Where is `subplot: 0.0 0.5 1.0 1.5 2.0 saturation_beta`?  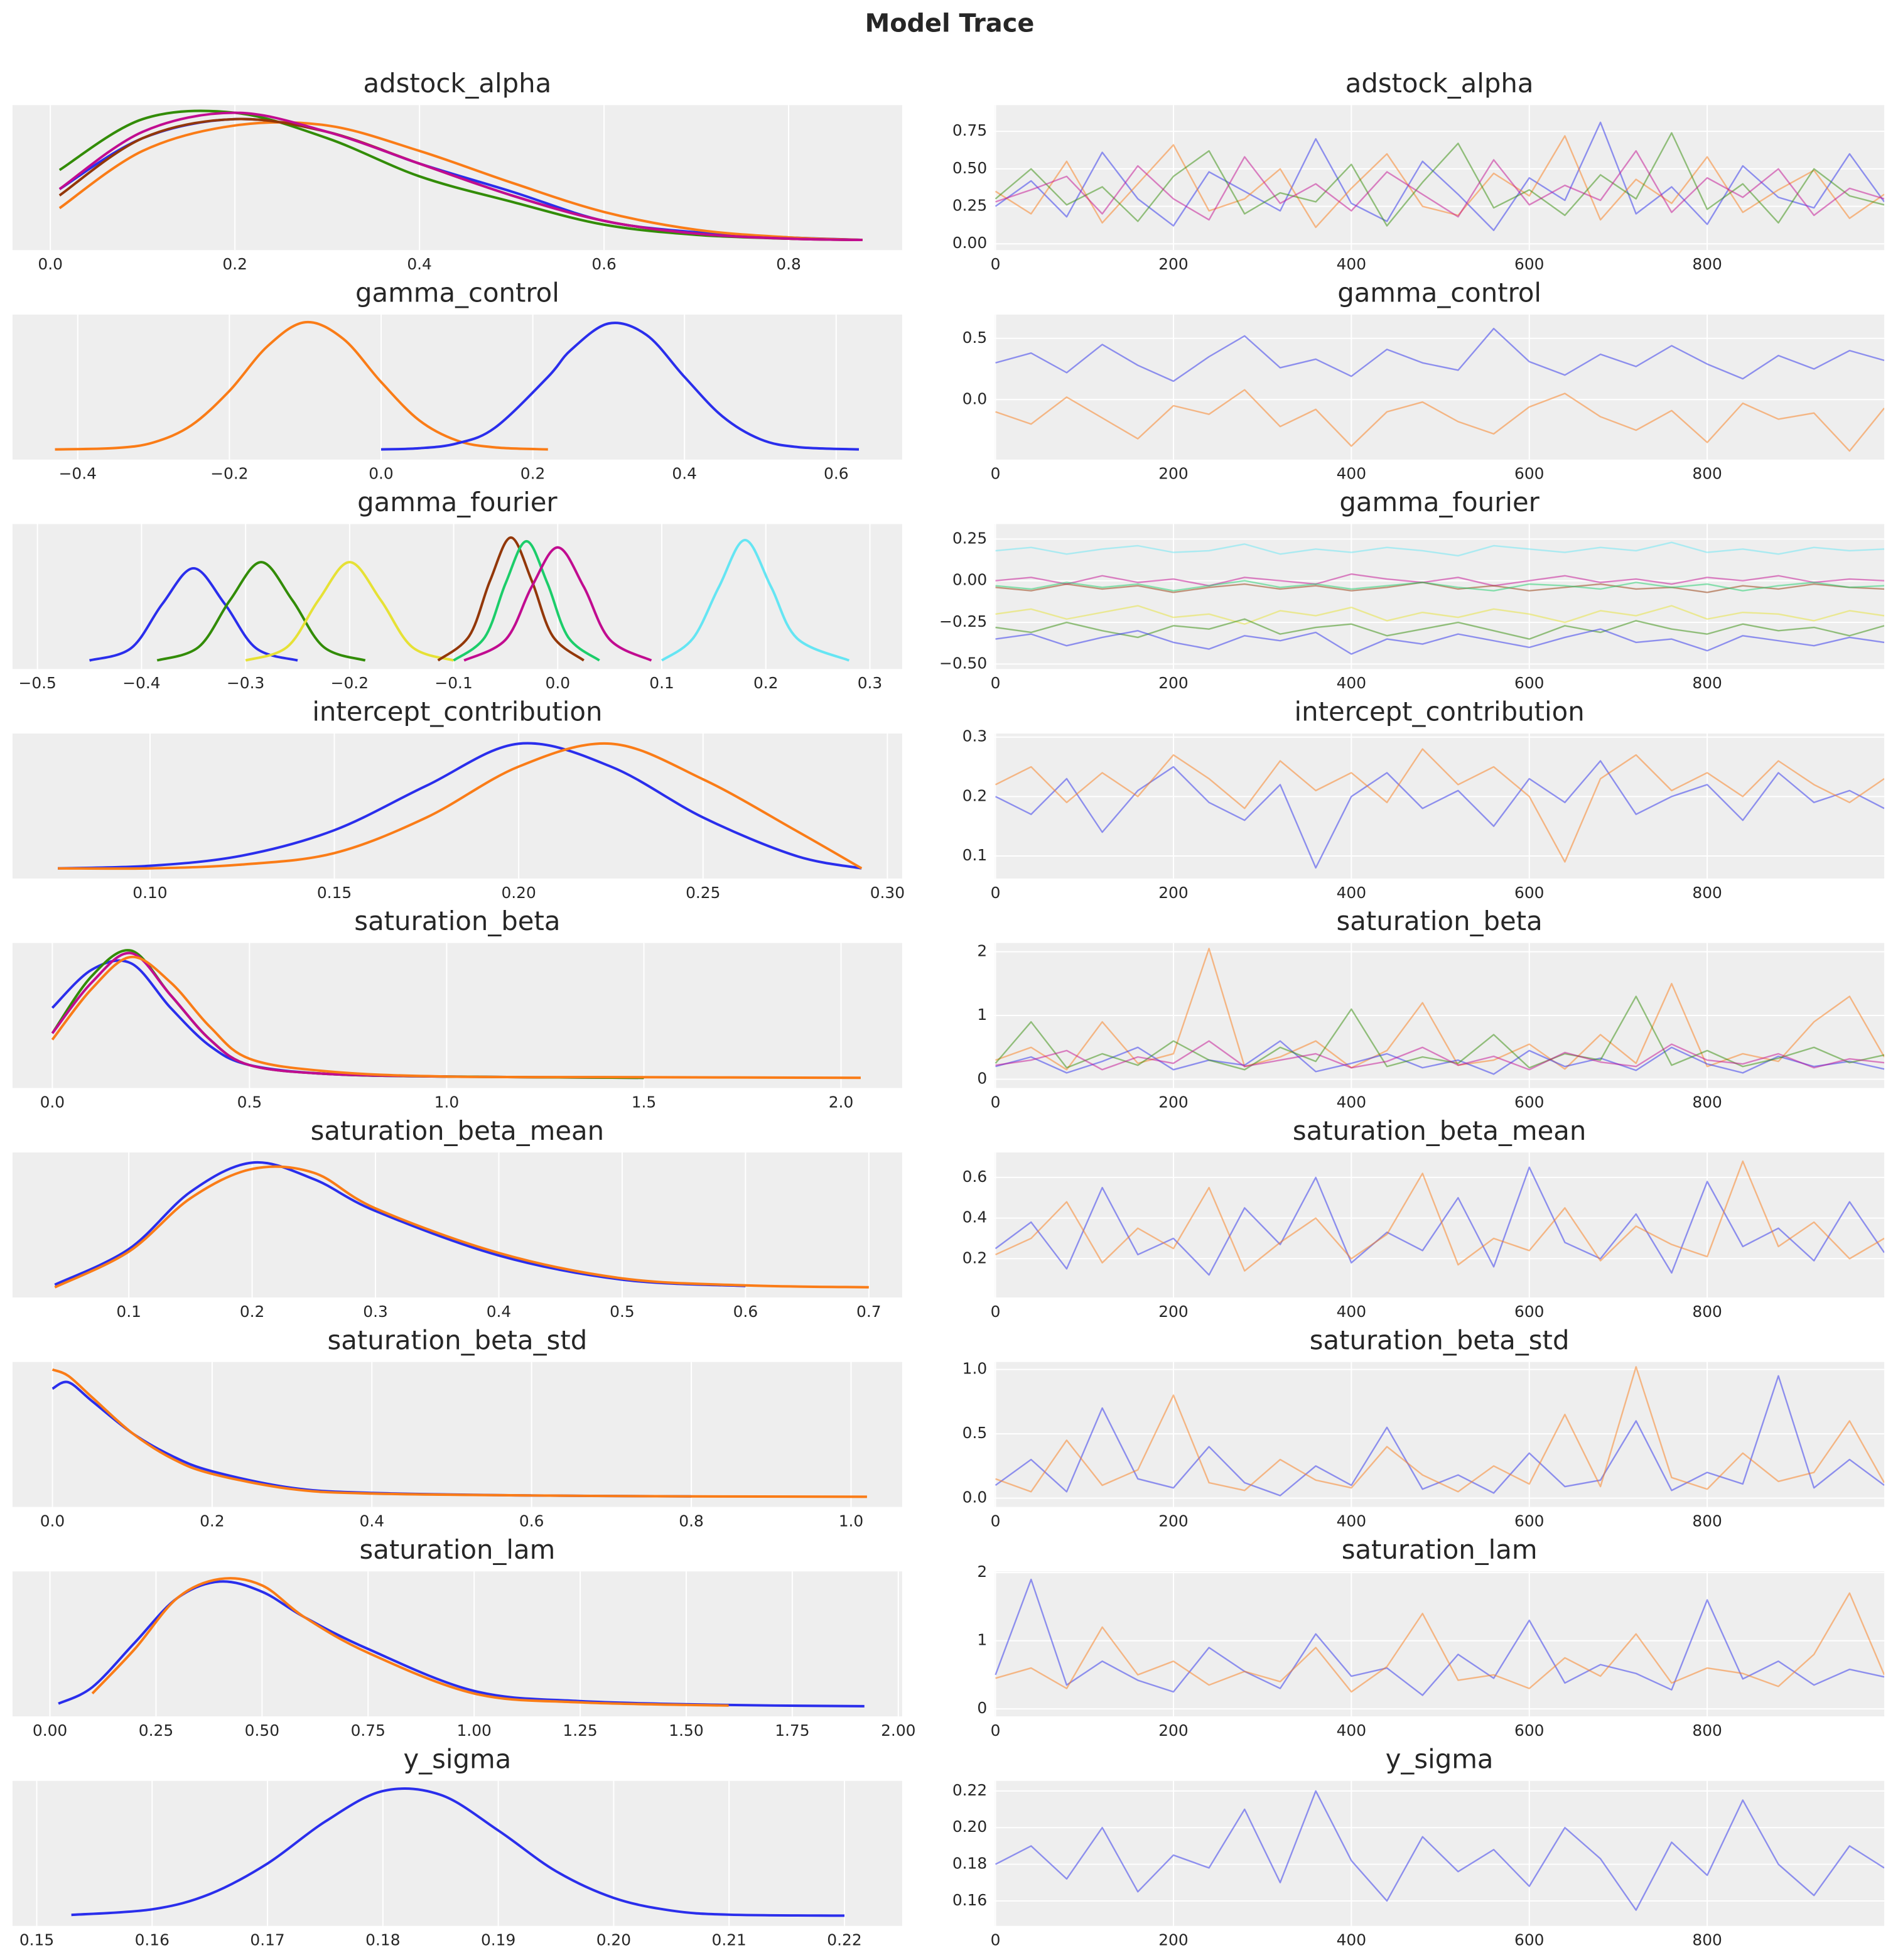
subplot: 0.0 0.5 1.0 1.5 2.0 saturation_beta is located at coordinates (457, 1008).